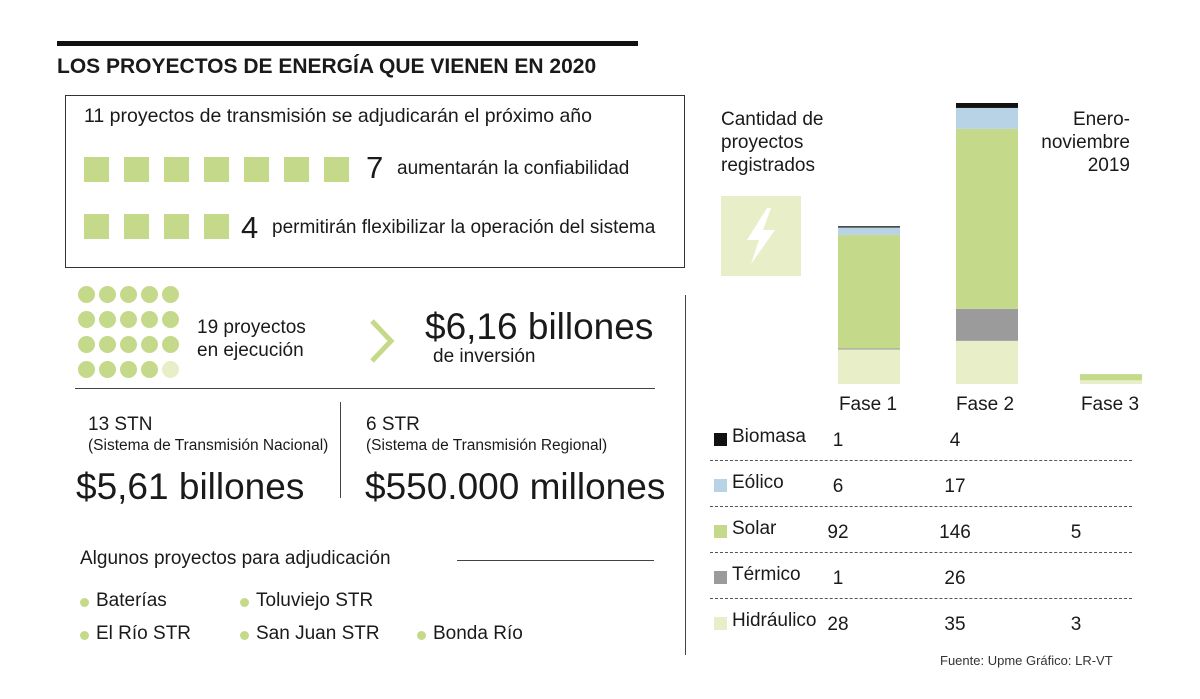  Describe the element at coordinates (133, 332) in the screenshot. I see `projects-dot-grid` at that location.